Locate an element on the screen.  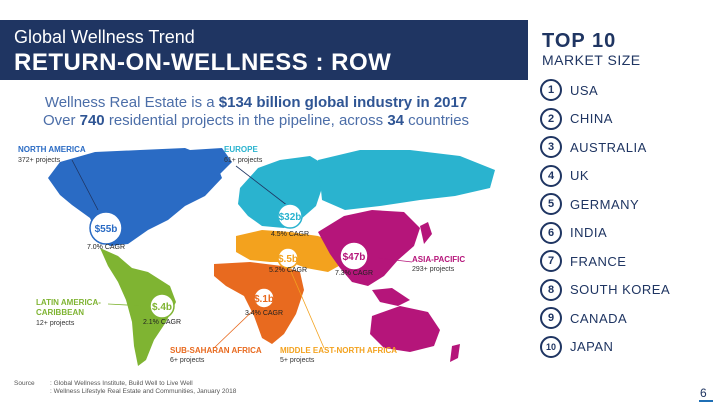
rank-item: 5 GERMANY is located at coordinates (589, 204).